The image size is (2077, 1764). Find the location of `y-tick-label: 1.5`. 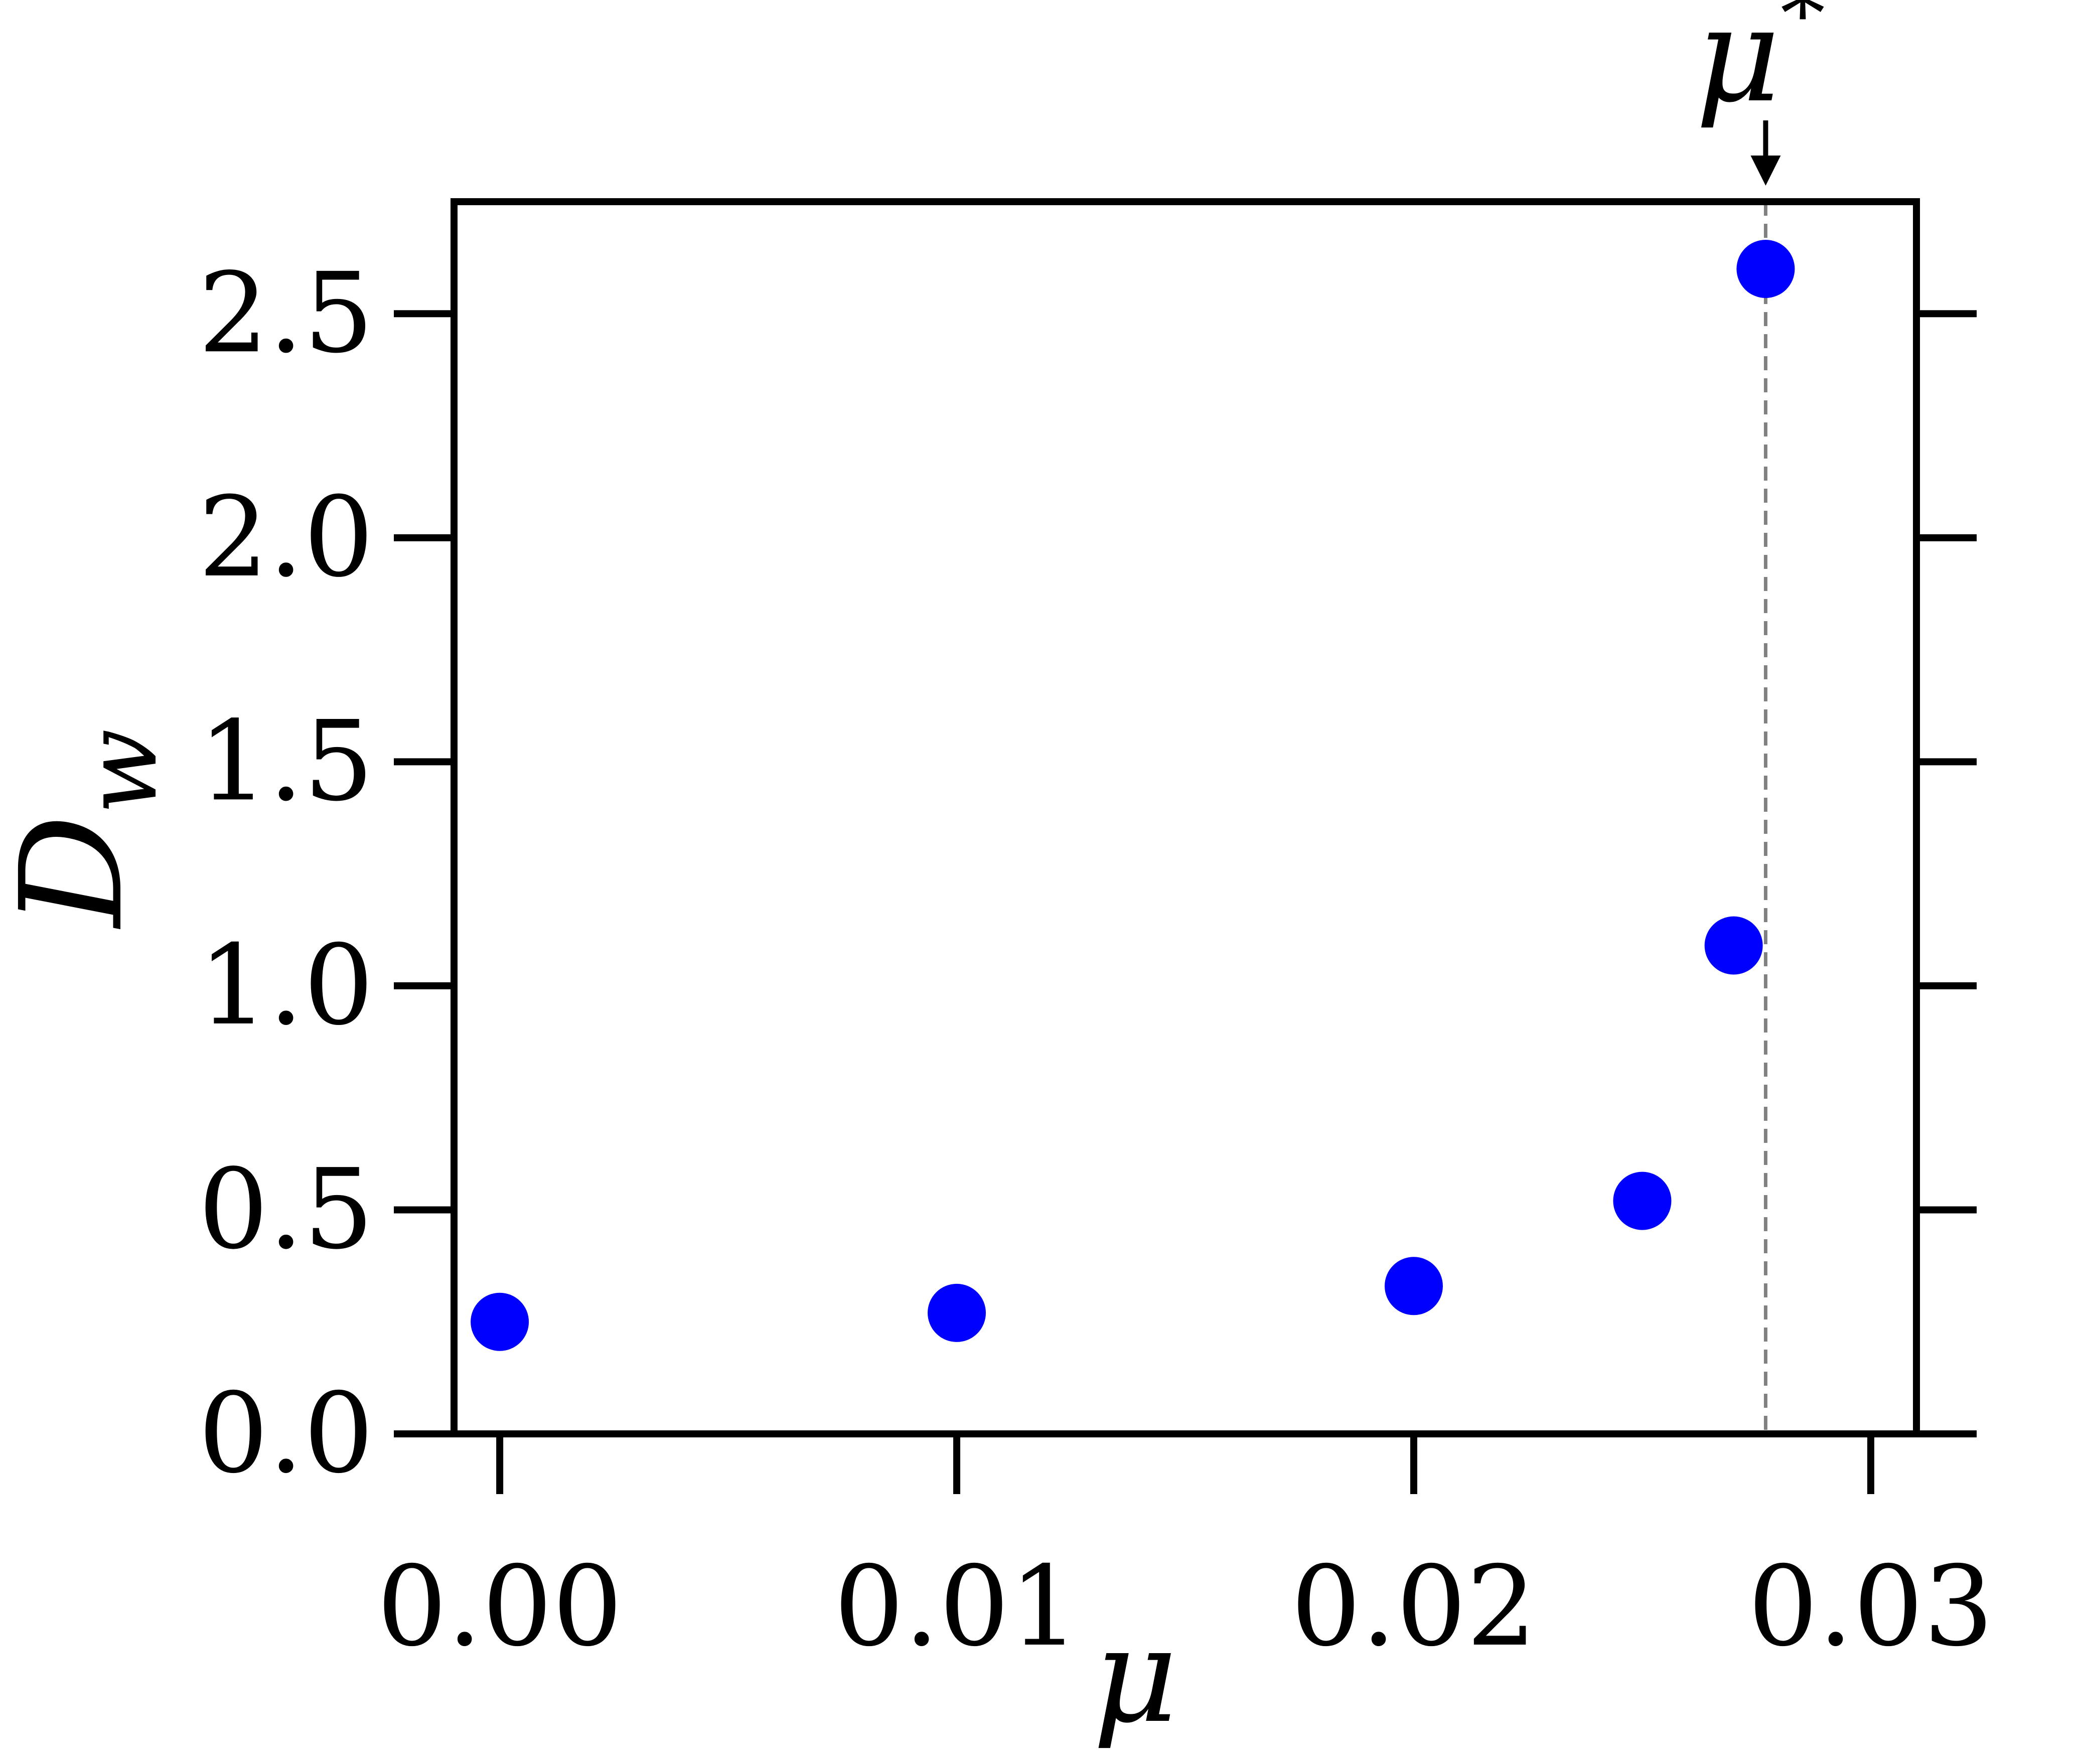

y-tick-label: 1.5 is located at coordinates (286, 761).